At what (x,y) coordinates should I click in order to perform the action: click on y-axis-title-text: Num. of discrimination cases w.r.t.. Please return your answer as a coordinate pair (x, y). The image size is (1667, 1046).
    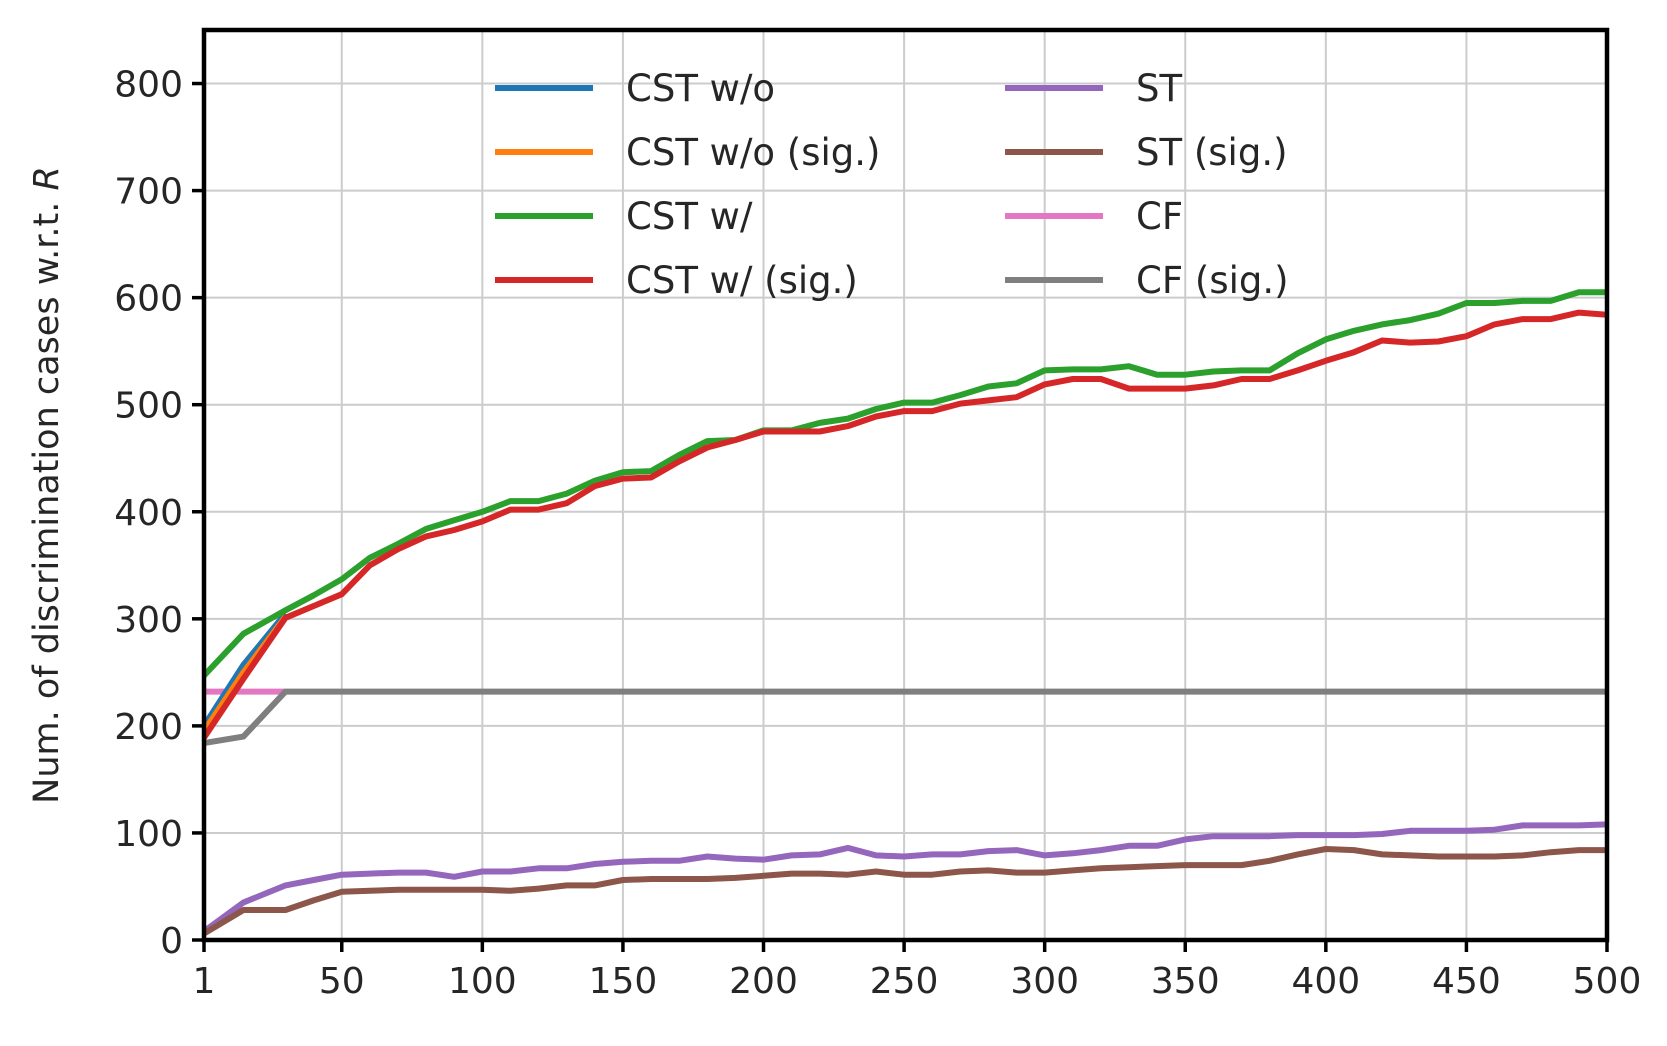
    Looking at the image, I should click on (47, 496).